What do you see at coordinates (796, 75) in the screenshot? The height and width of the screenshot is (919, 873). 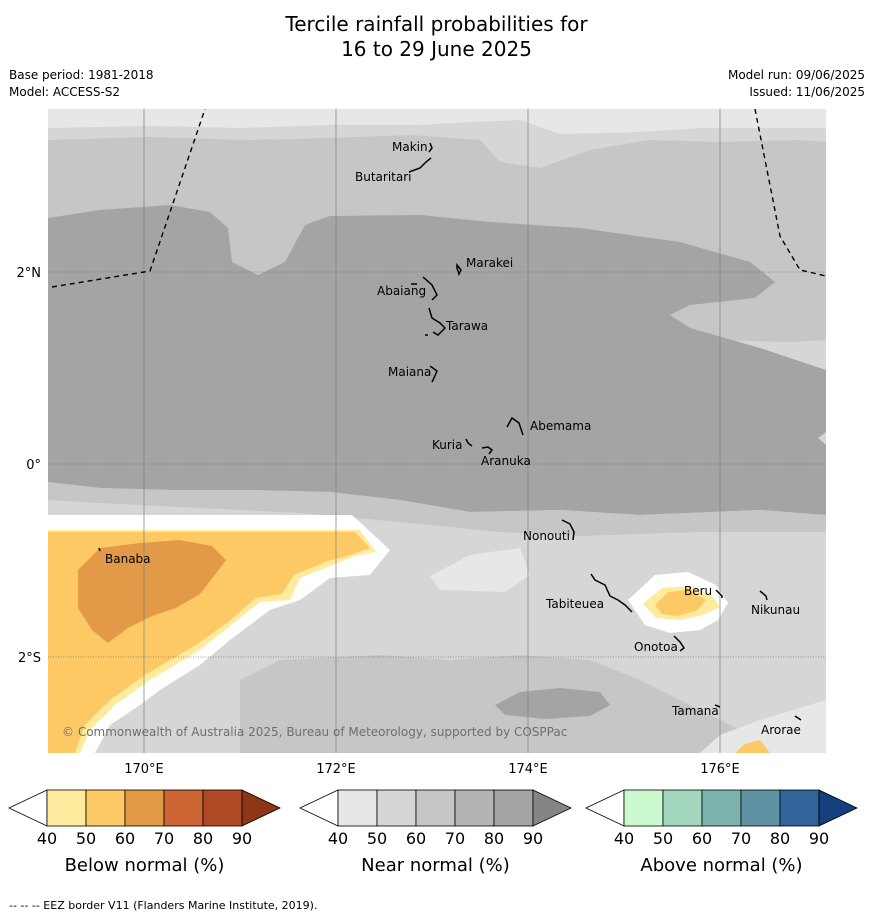 I see `model-run: Model run: 09/06/2025` at bounding box center [796, 75].